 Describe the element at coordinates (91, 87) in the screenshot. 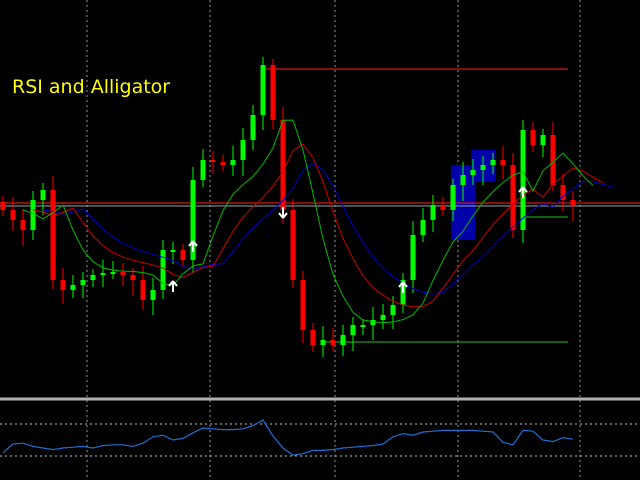

I see `chart-title: RSI and Alligator` at that location.